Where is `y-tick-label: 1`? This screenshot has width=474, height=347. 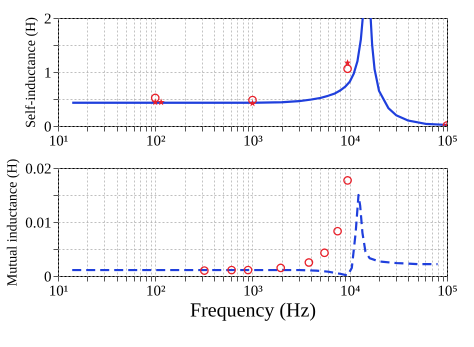
y-tick-label: 1 is located at coordinates (48, 74).